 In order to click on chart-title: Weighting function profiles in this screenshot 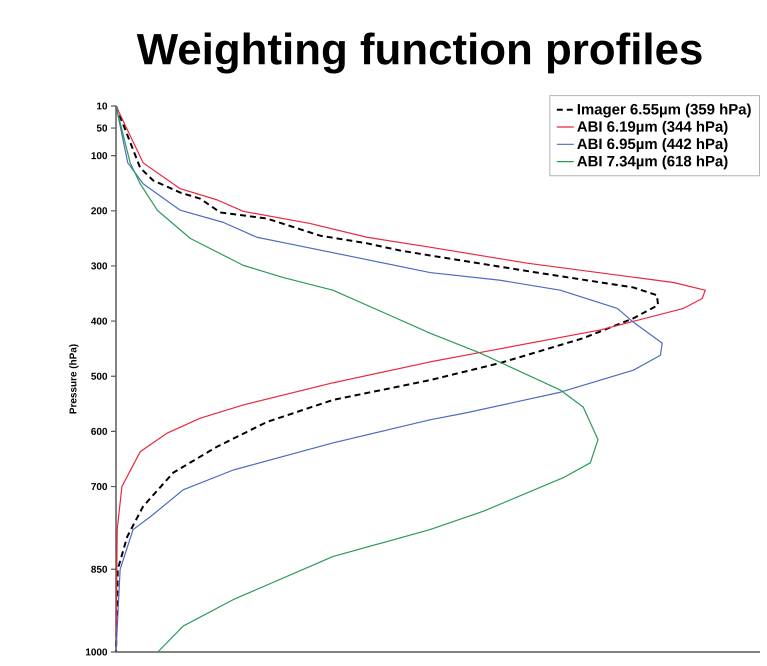, I will do `click(419, 53)`.